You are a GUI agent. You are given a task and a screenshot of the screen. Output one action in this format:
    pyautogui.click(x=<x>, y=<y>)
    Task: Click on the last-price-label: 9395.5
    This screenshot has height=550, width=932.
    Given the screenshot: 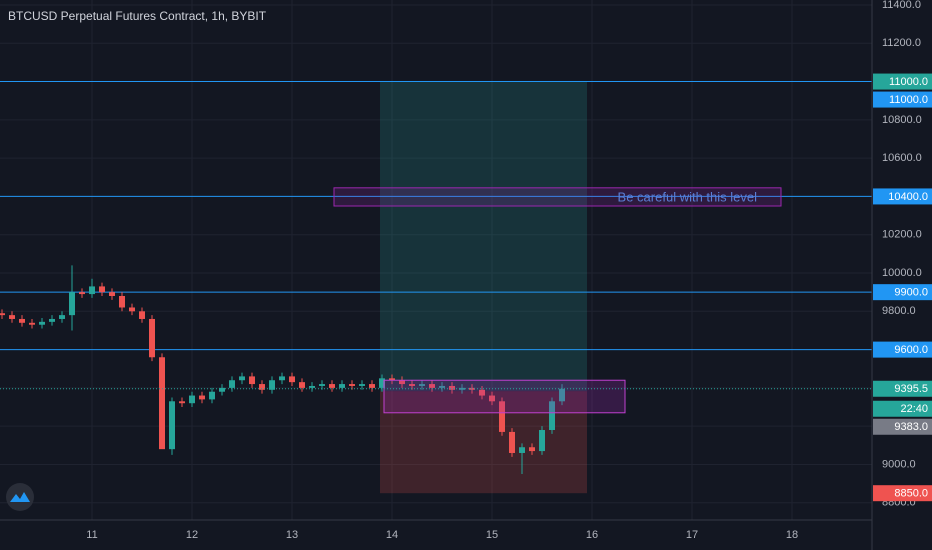 What is the action you would take?
    pyautogui.click(x=911, y=389)
    